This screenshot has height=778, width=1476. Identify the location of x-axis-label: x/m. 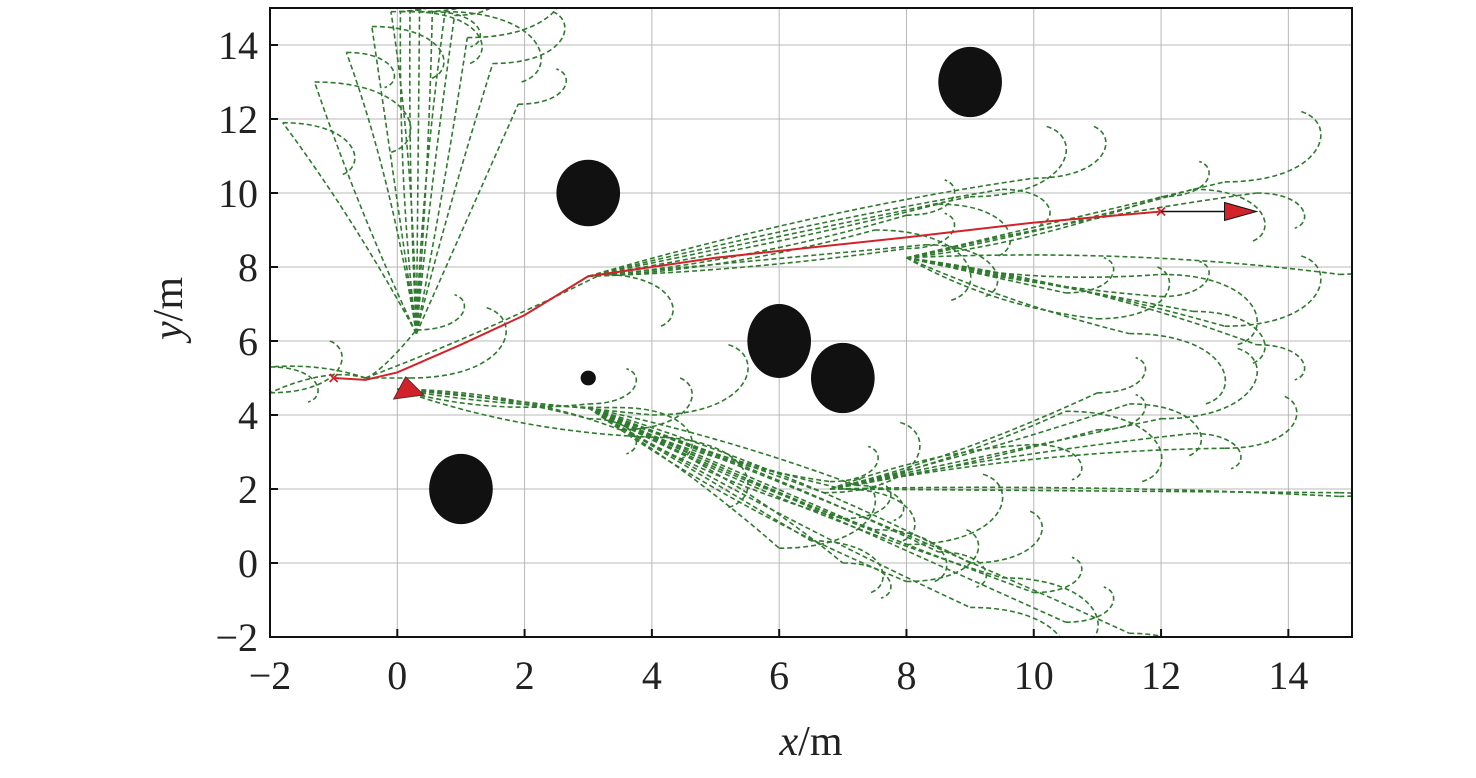
(811, 742).